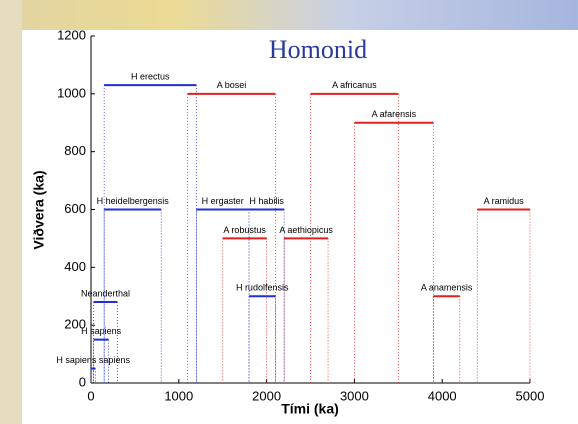 The image size is (578, 424). Describe the element at coordinates (75, 266) in the screenshot. I see `y-tick-label: 400` at that location.